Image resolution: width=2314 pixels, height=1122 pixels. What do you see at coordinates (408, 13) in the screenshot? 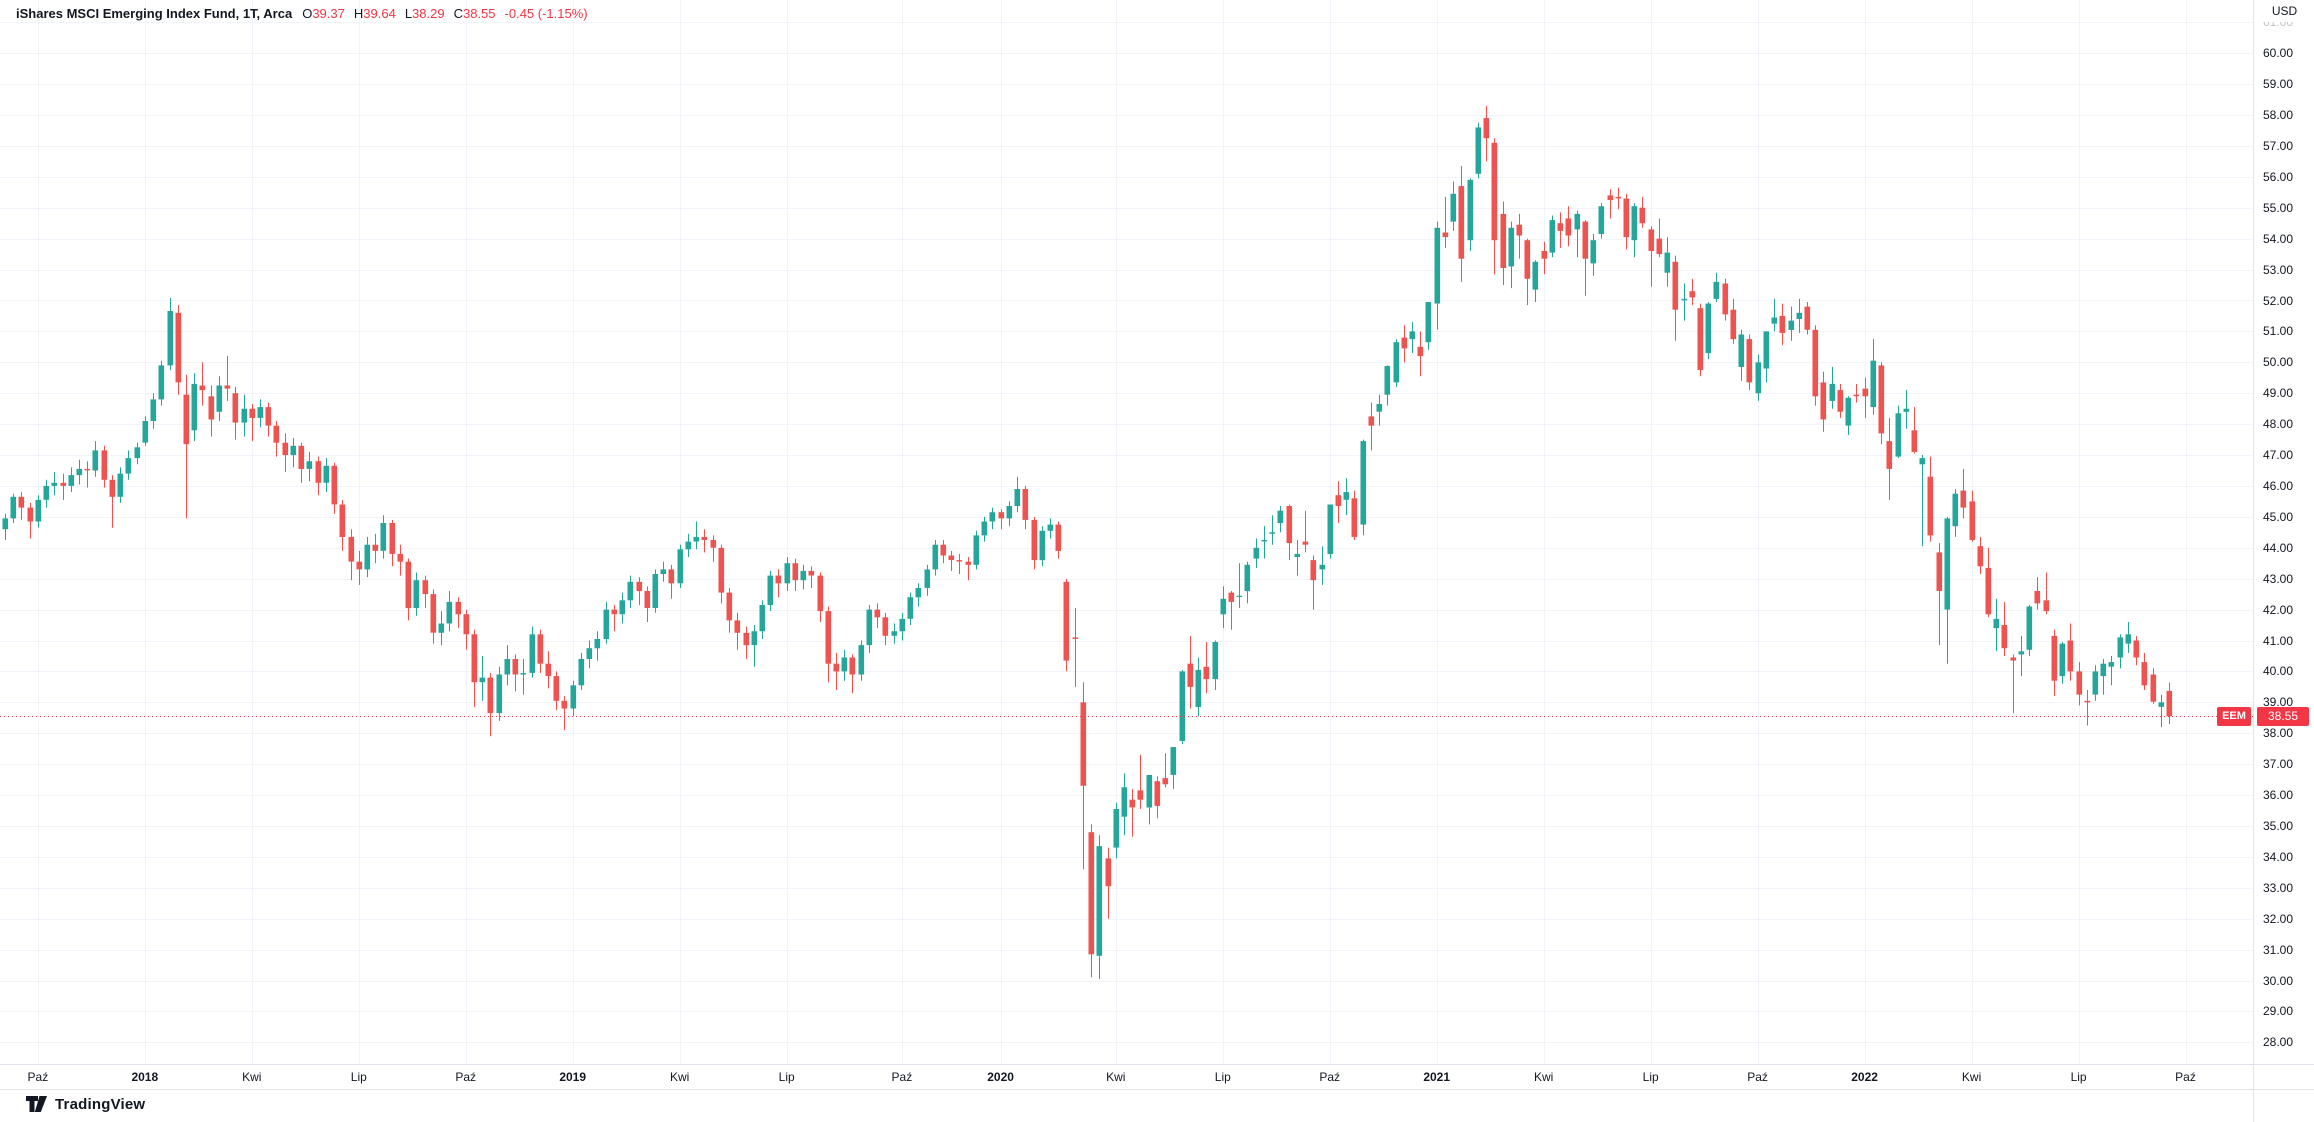
I see `low-label: L` at bounding box center [408, 13].